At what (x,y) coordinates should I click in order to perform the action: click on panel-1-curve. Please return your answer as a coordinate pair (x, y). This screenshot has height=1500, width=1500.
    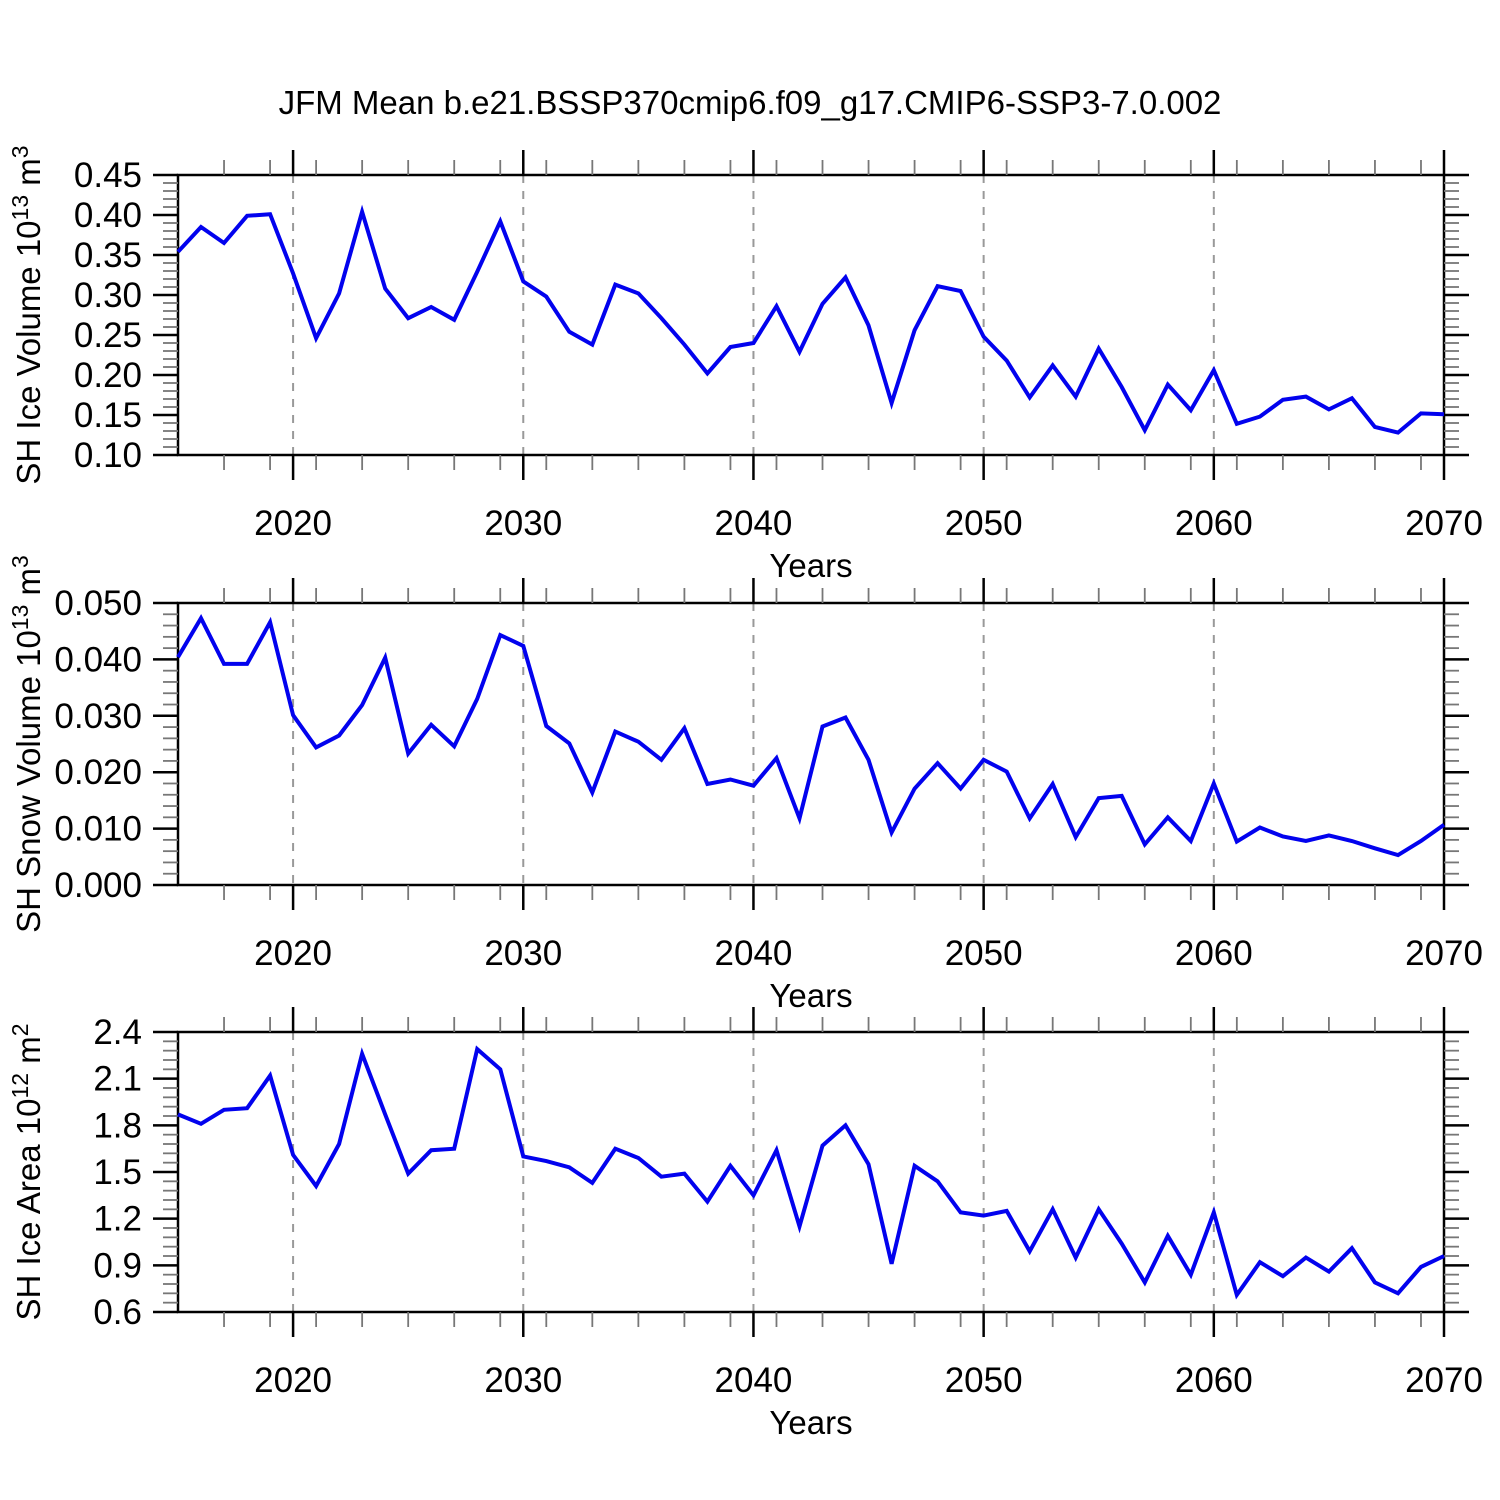
    Looking at the image, I should click on (810, 319).